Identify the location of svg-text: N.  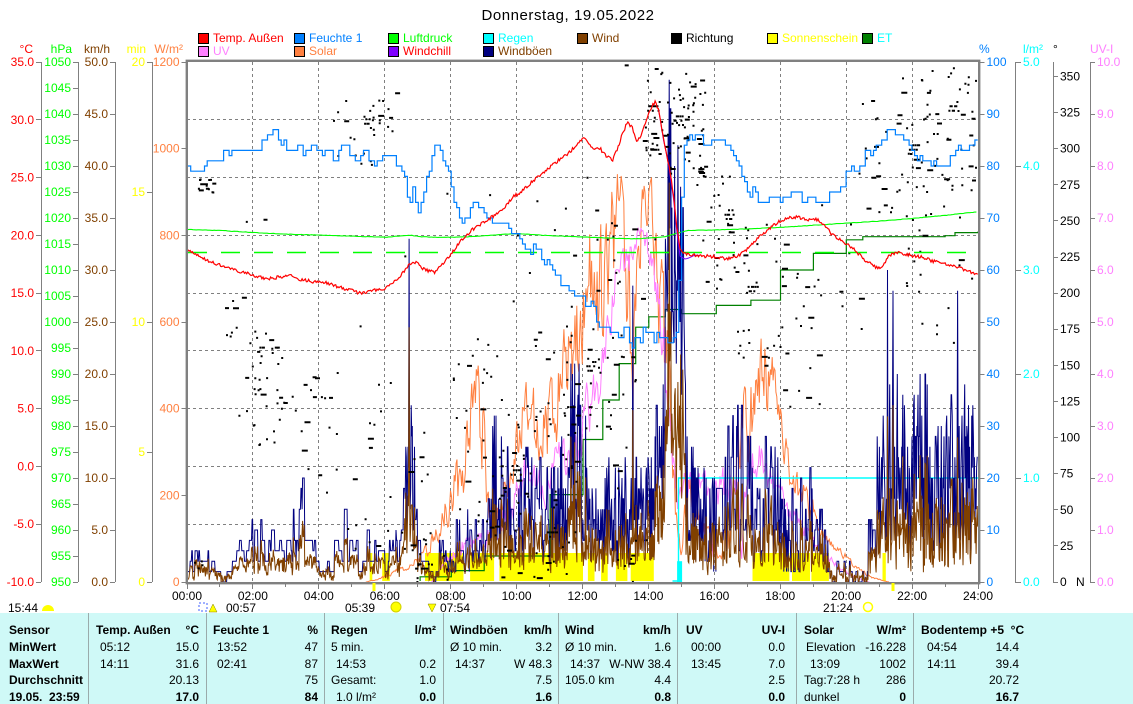
(1080, 582).